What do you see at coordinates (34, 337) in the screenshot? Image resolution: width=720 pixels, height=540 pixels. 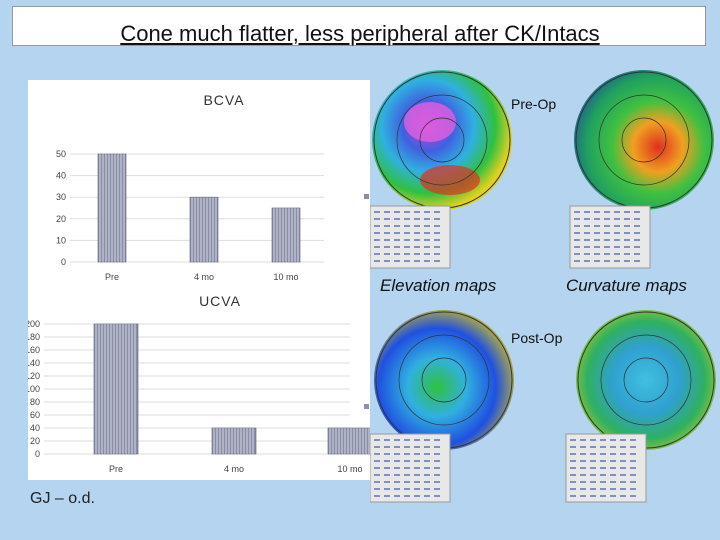 I see `y-tick-label: 180` at bounding box center [34, 337].